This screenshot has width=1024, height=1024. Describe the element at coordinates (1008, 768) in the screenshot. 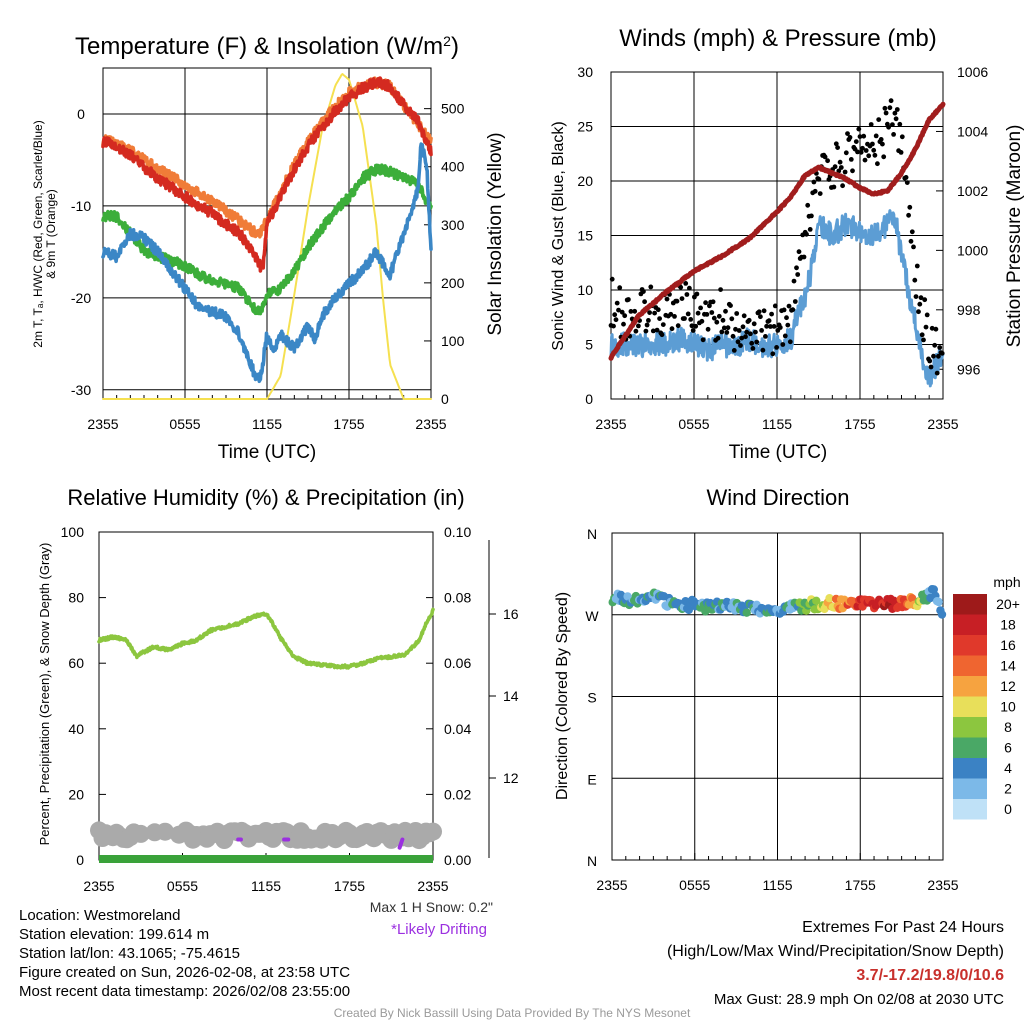

I see `colorbar-label: 4` at that location.